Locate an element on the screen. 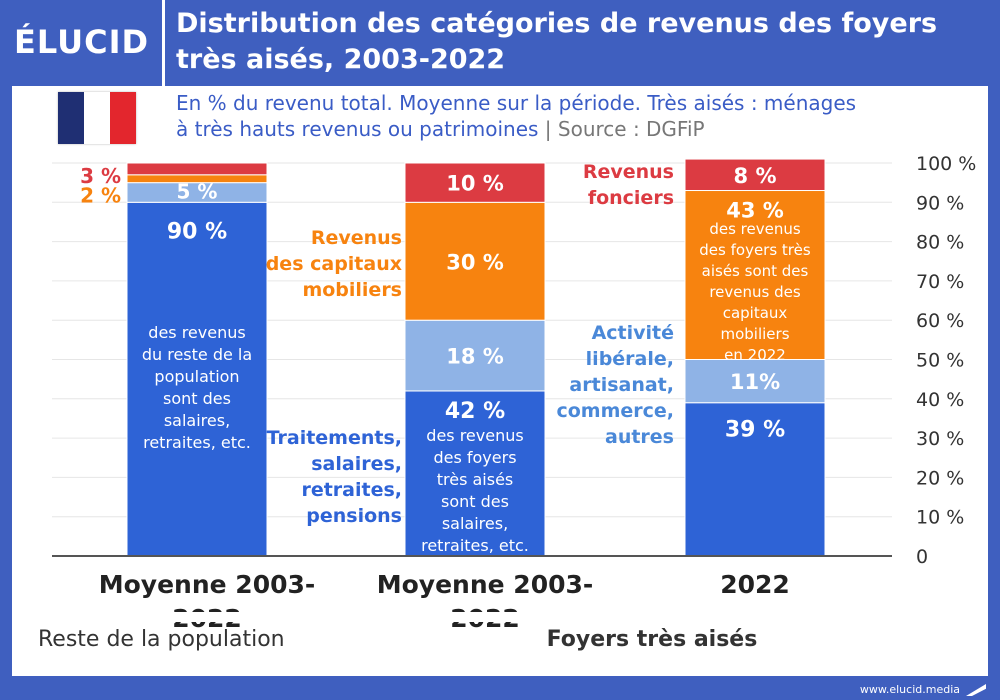  data-label: 30 % is located at coordinates (475, 262).